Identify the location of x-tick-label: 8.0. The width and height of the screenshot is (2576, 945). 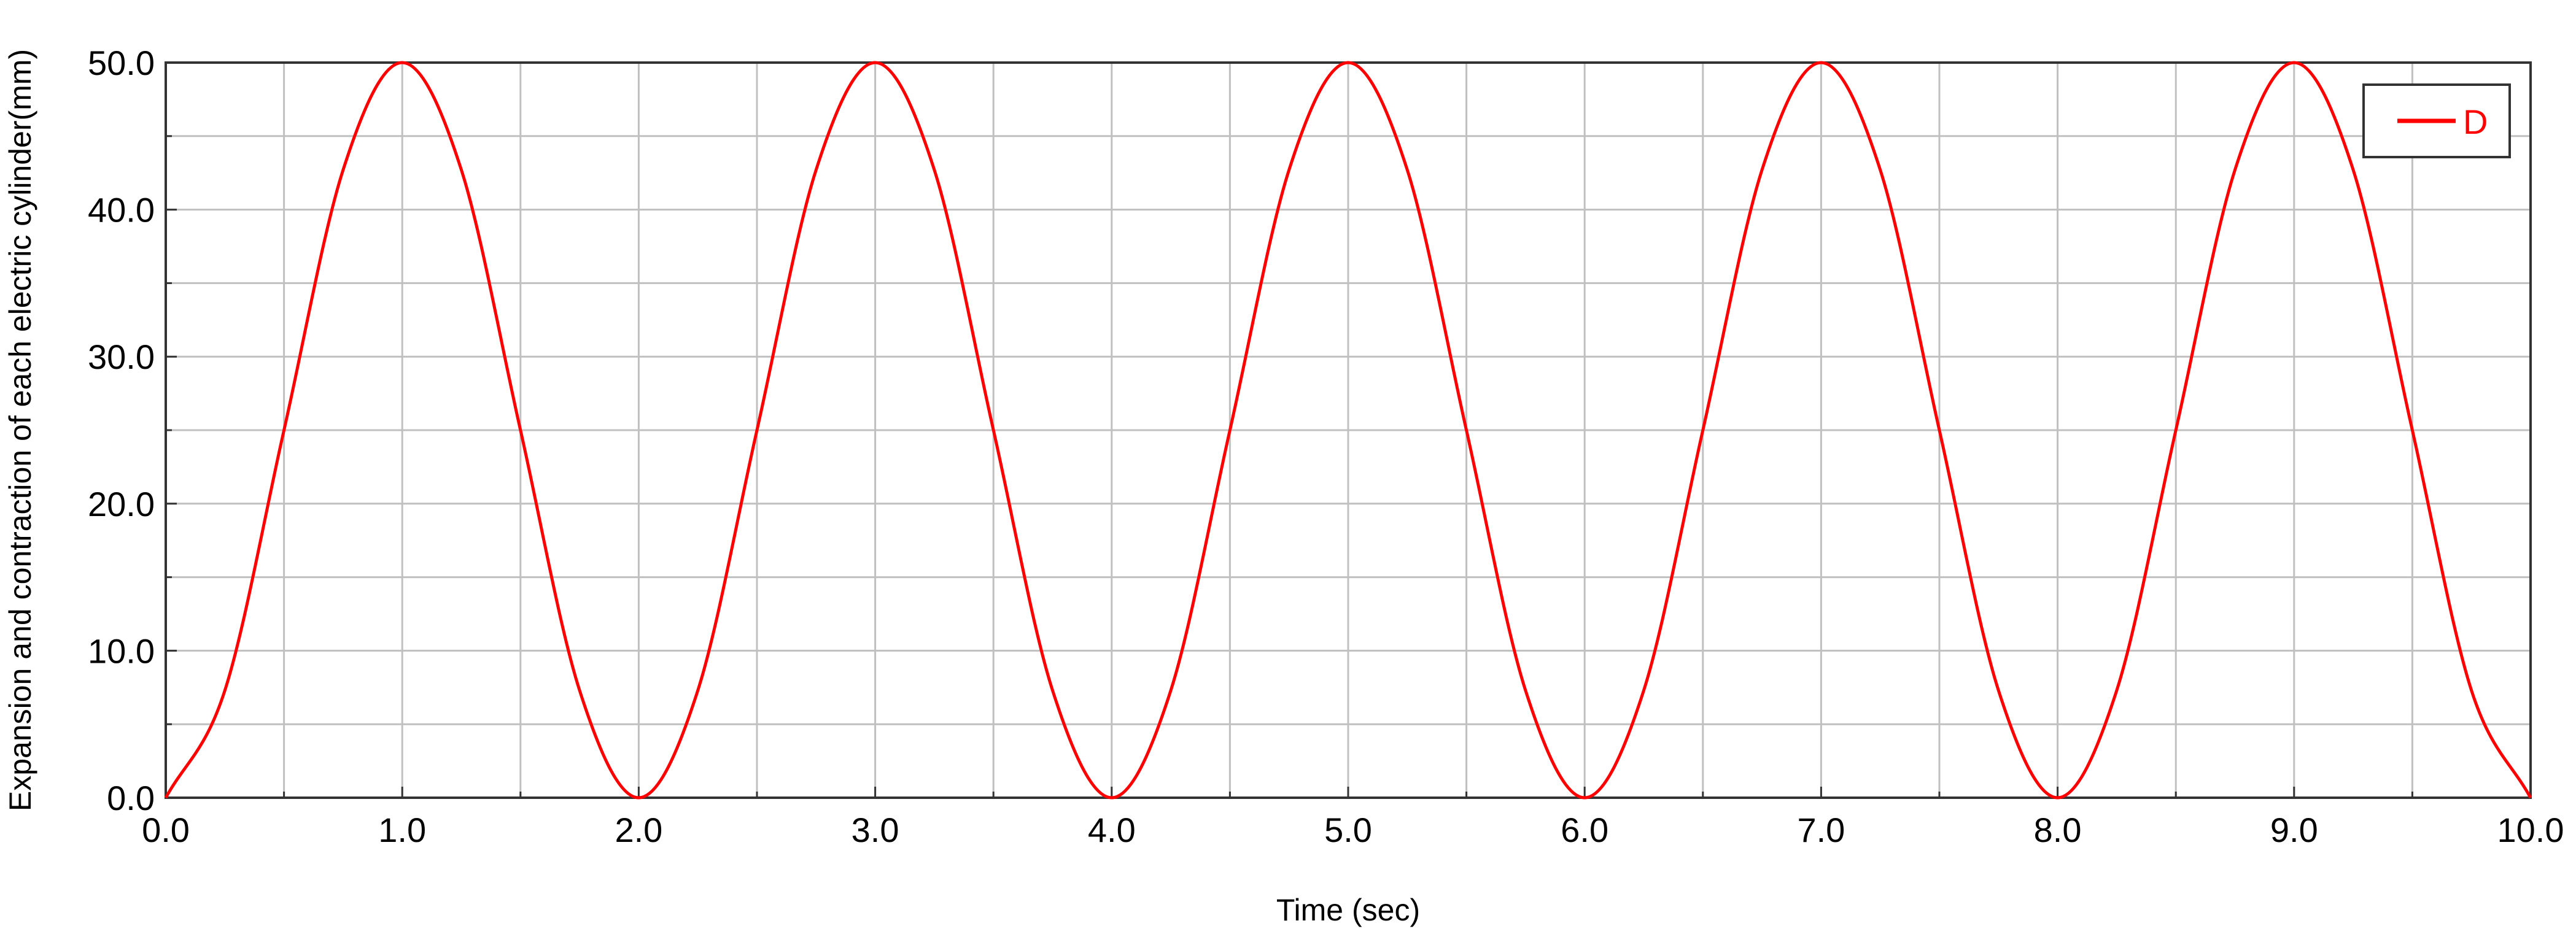
(2058, 830).